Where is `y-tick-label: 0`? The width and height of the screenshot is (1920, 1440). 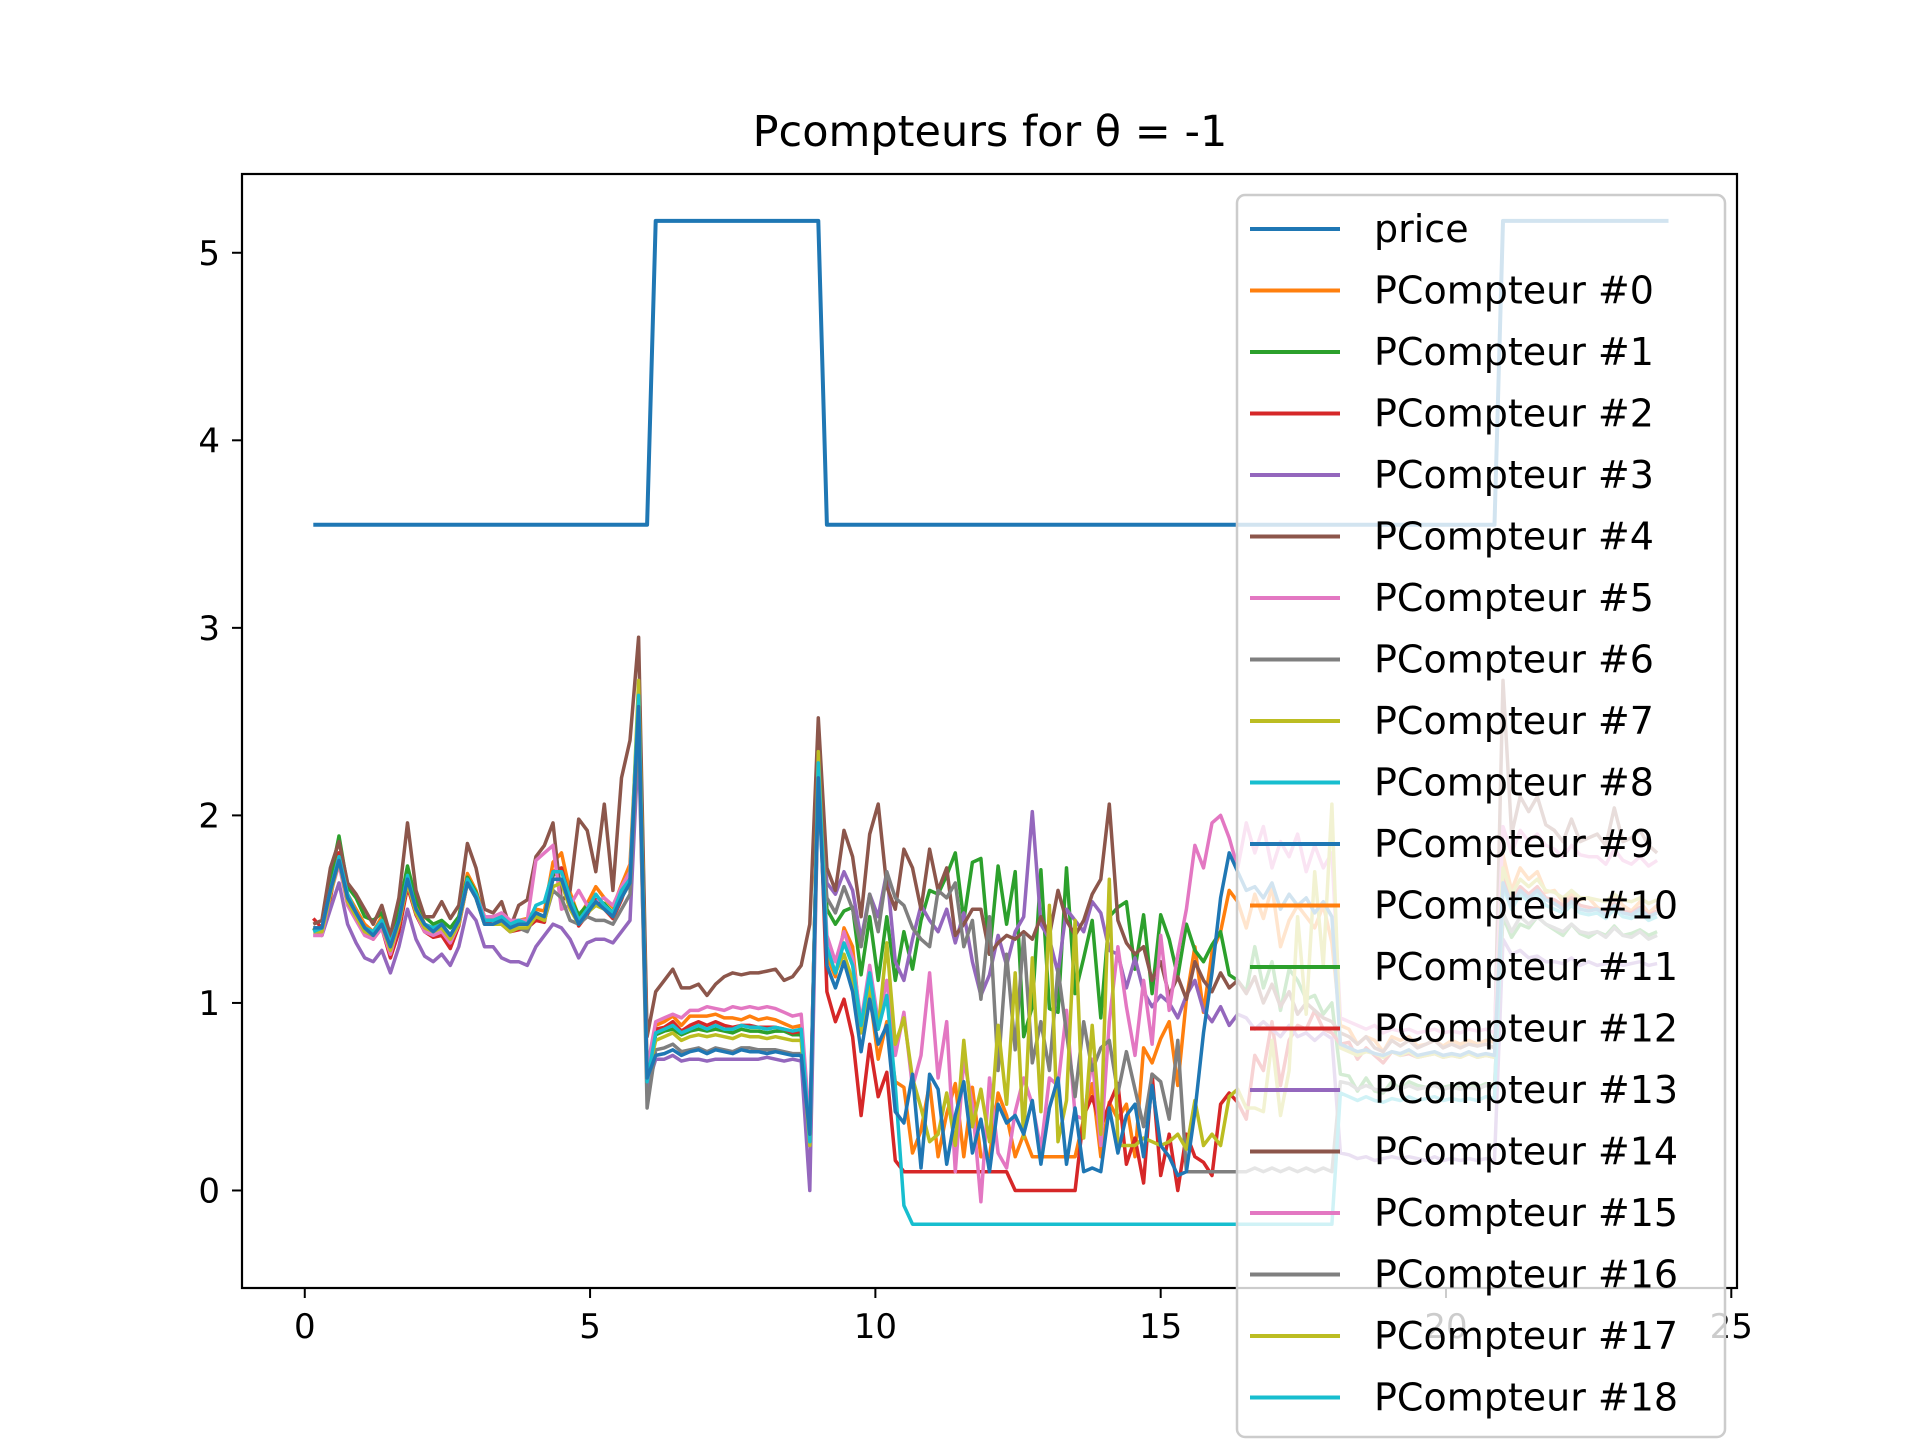
y-tick-label: 0 is located at coordinates (209, 1191).